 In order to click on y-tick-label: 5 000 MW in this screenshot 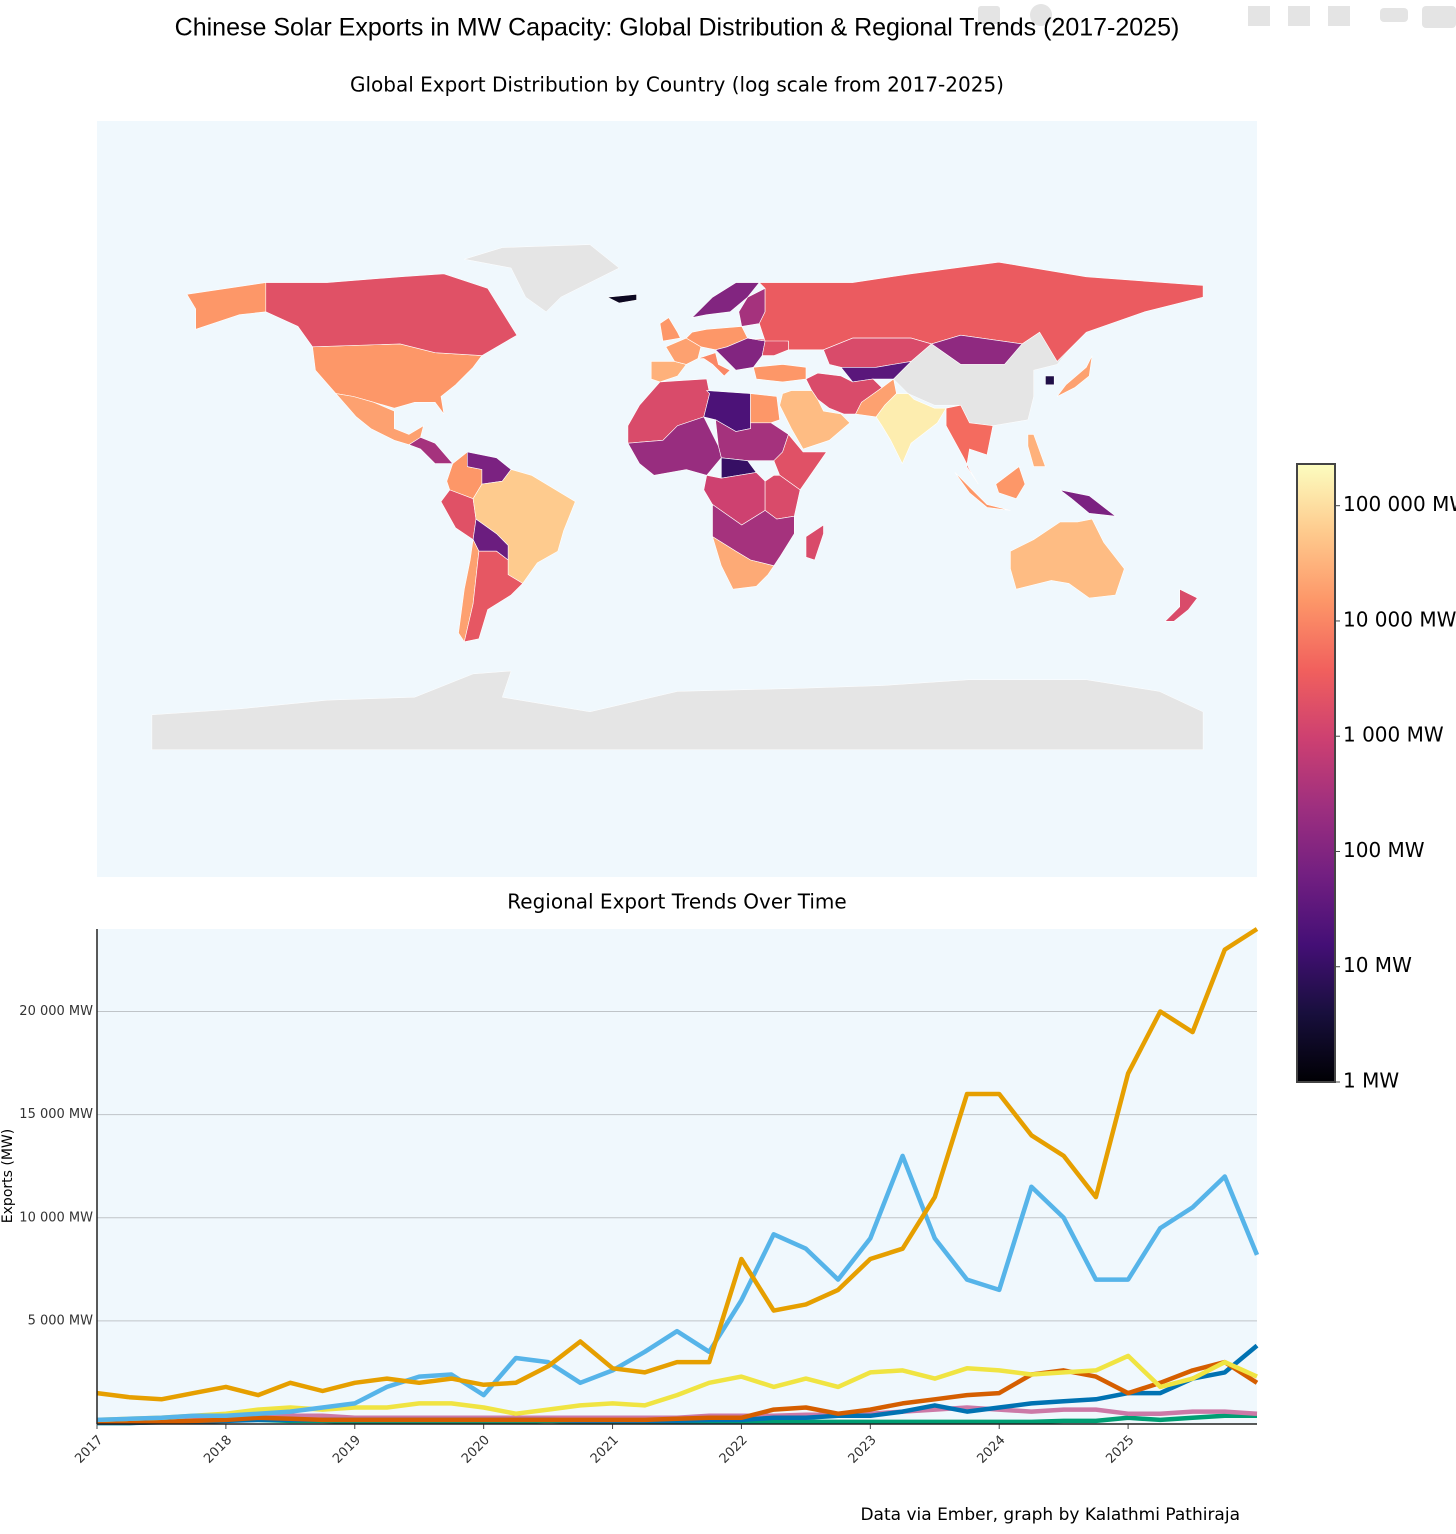, I will do `click(61, 1320)`.